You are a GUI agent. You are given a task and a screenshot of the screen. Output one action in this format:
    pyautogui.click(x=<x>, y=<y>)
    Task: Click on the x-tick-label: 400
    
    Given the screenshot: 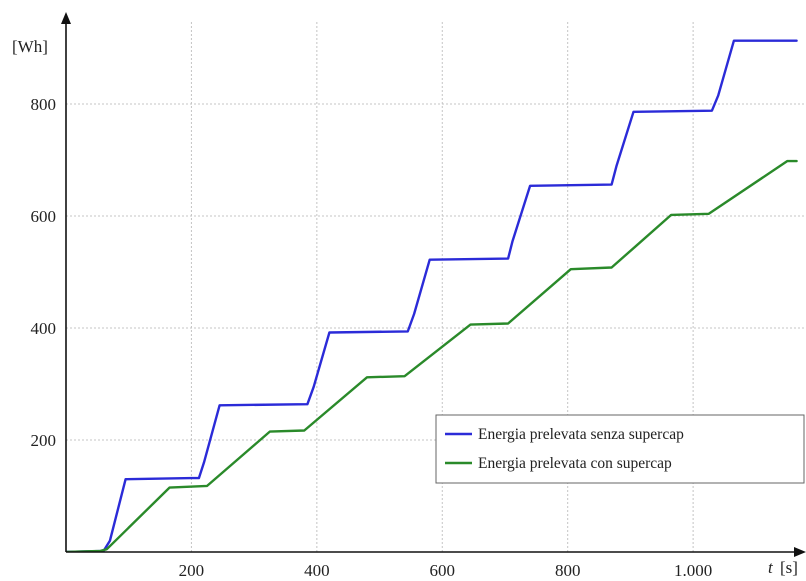 What is the action you would take?
    pyautogui.click(x=317, y=570)
    